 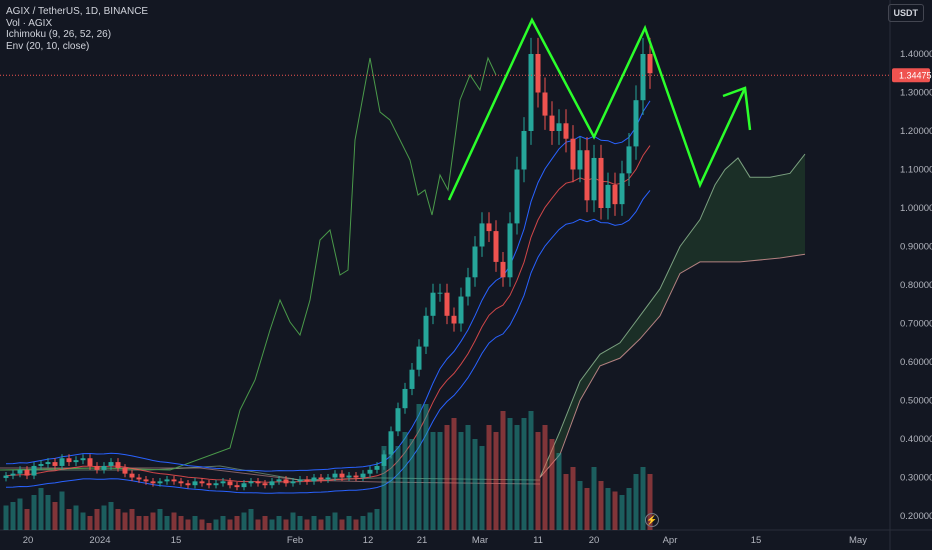 What do you see at coordinates (916, 362) in the screenshot?
I see `y-tick-label: 0.60000` at bounding box center [916, 362].